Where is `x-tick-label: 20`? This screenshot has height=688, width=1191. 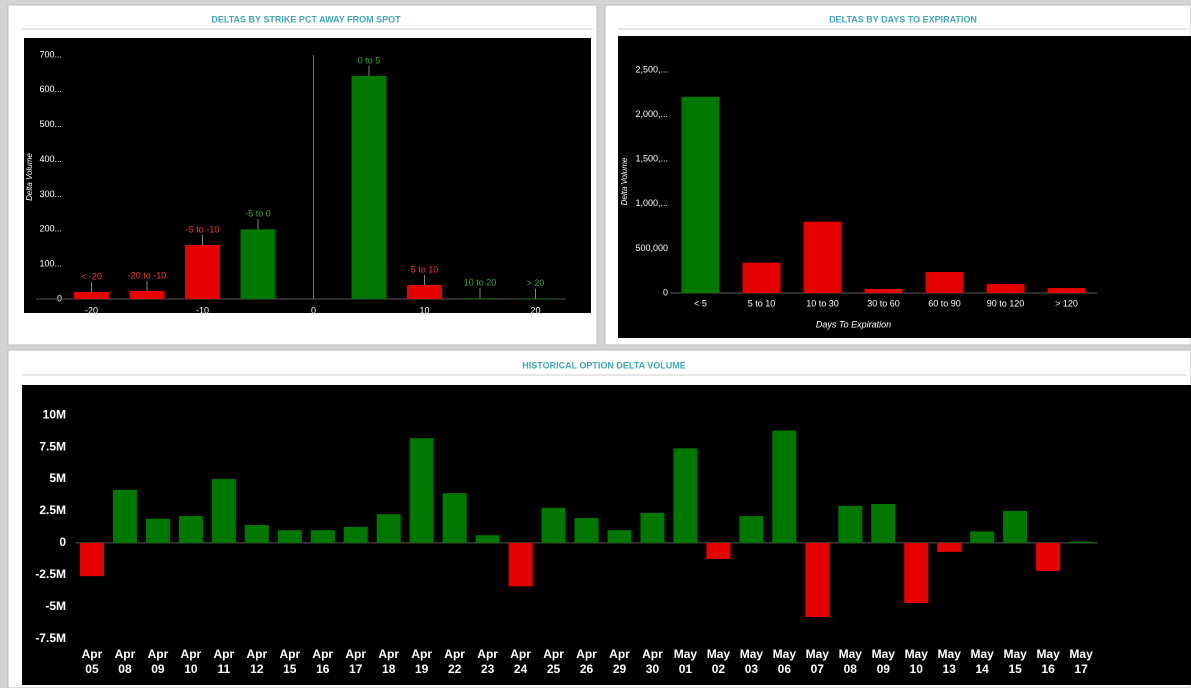
x-tick-label: 20 is located at coordinates (535, 310).